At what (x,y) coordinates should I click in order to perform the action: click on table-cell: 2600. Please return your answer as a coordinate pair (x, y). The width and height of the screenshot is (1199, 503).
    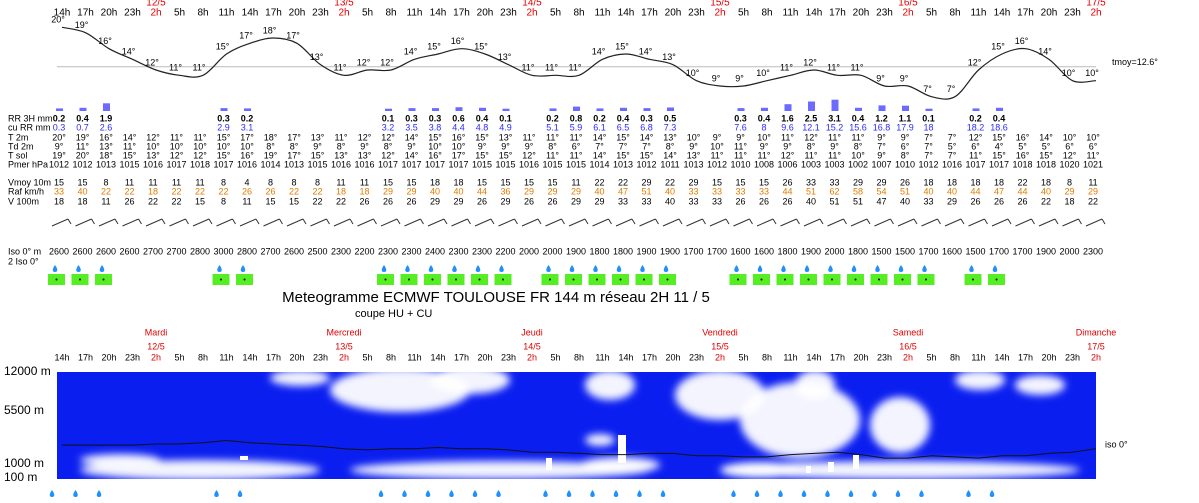
    Looking at the image, I should click on (82, 251).